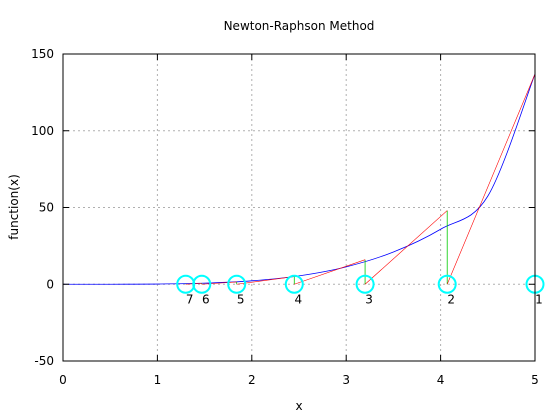 This screenshot has width=560, height=420. I want to click on x-tick-label: 3, so click(346, 380).